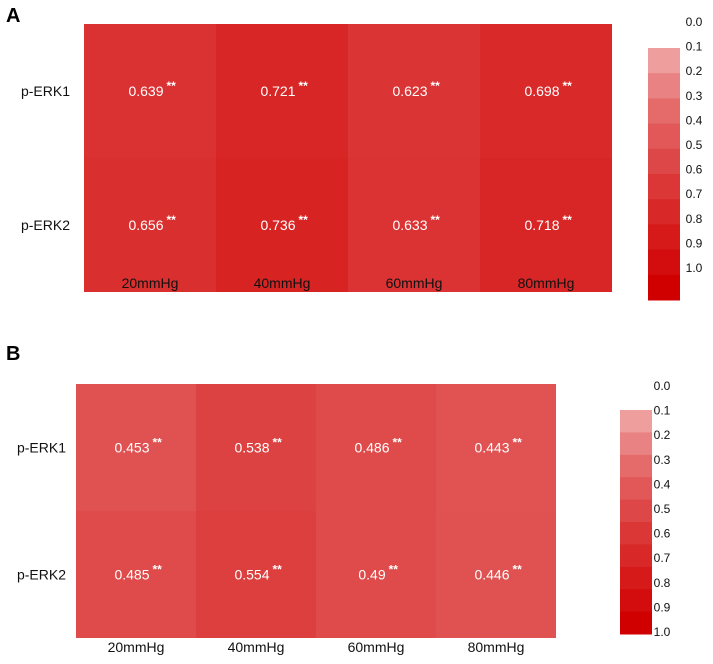 This screenshot has width=713, height=664. What do you see at coordinates (150, 283) in the screenshot?
I see `panel-a-column-label: 20mmHg` at bounding box center [150, 283].